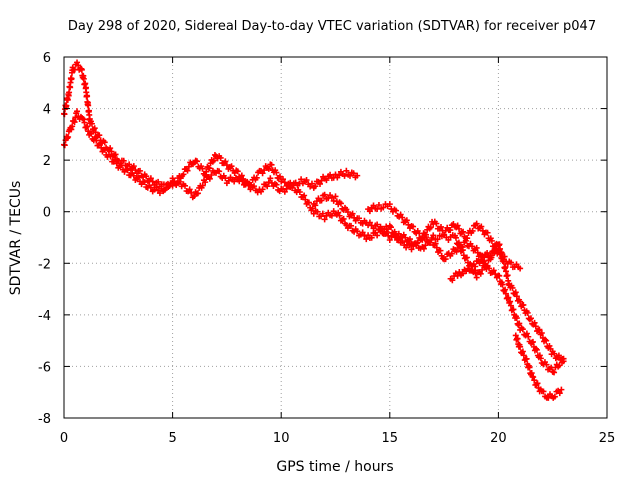 The image size is (640, 480). Describe the element at coordinates (47, 161) in the screenshot. I see `y-tick-label: 2` at that location.